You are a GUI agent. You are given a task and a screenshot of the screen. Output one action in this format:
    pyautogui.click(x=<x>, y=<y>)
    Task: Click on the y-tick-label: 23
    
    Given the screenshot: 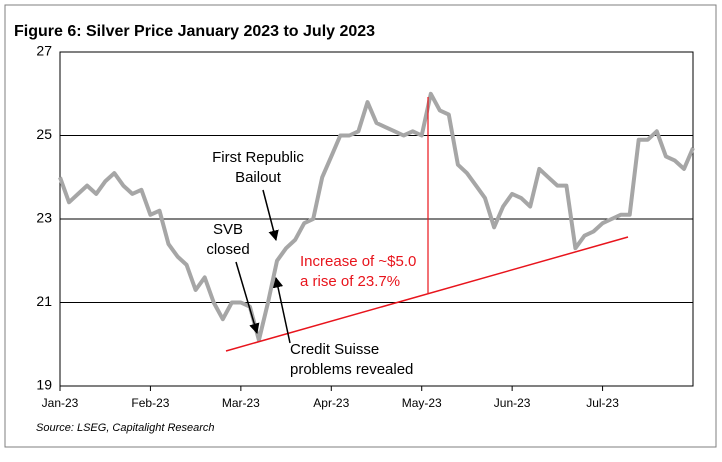 What is the action you would take?
    pyautogui.click(x=44, y=218)
    